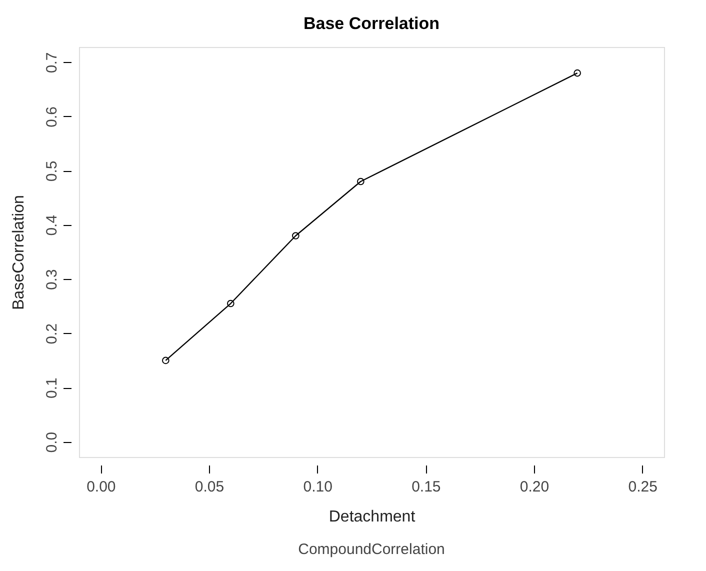 The height and width of the screenshot is (571, 706). Describe the element at coordinates (52, 225) in the screenshot. I see `y-tick-label: 0.4` at that location.